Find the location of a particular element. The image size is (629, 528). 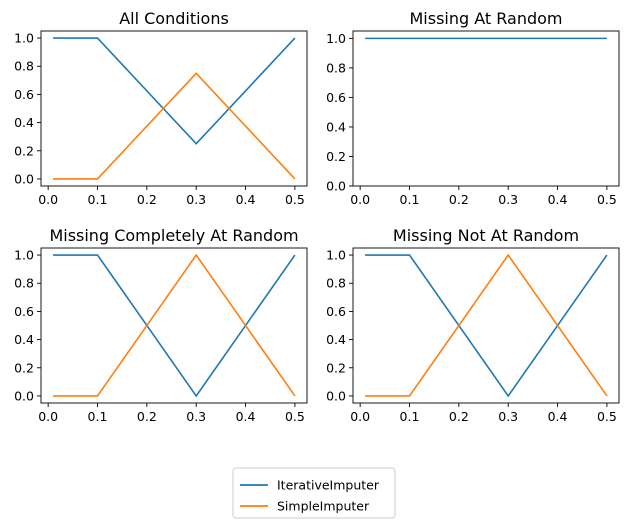

legend-label-simpleimputer: SimpleImputer is located at coordinates (323, 506).